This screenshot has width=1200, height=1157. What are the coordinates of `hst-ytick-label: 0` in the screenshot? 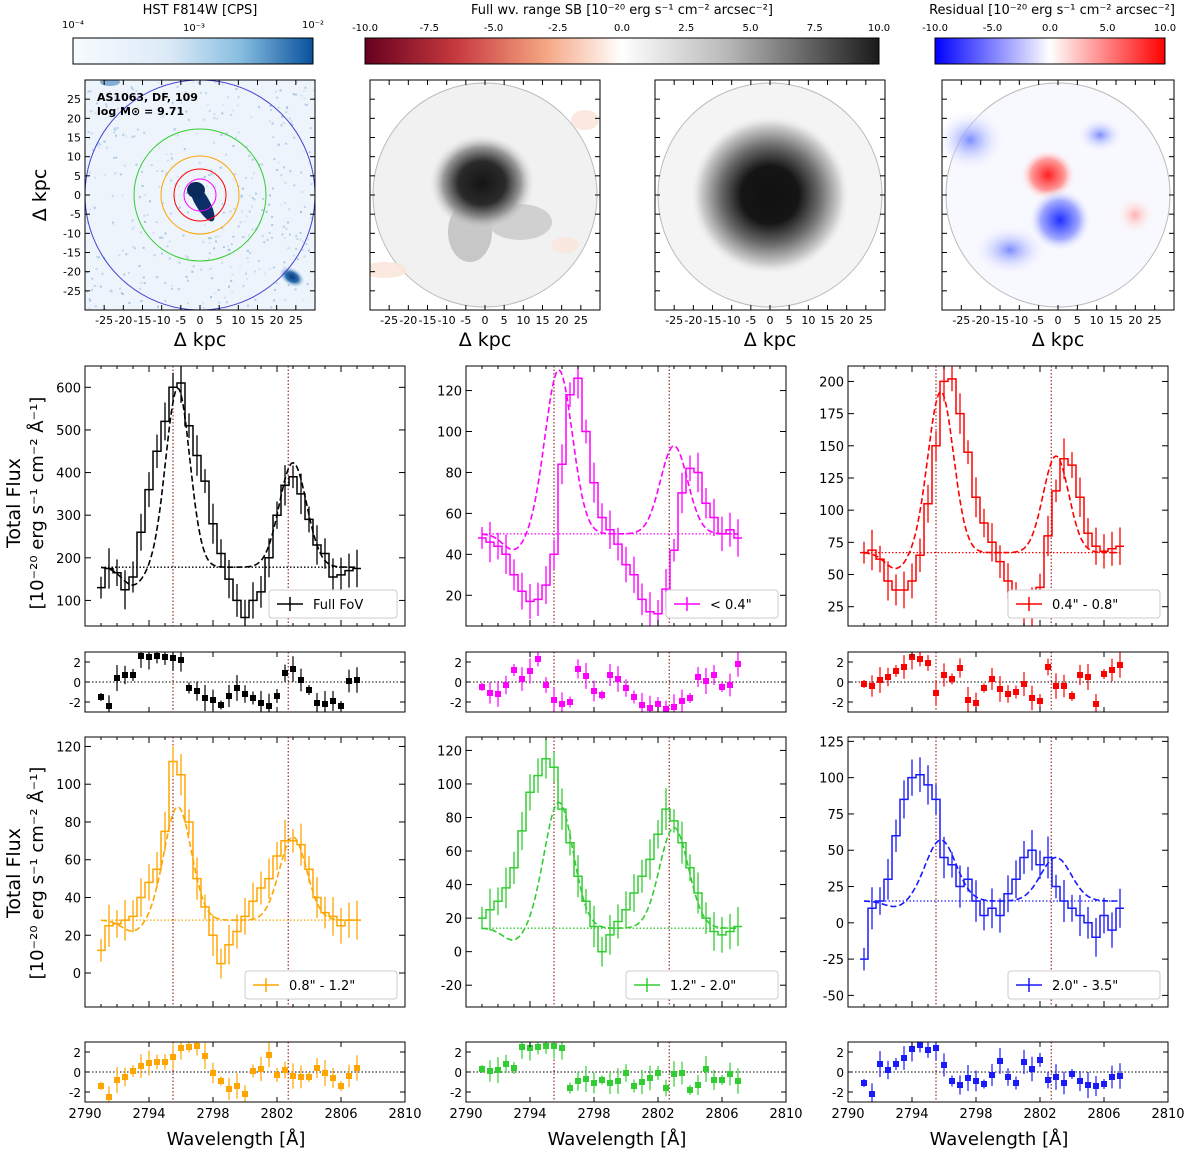 It's located at (77, 195).